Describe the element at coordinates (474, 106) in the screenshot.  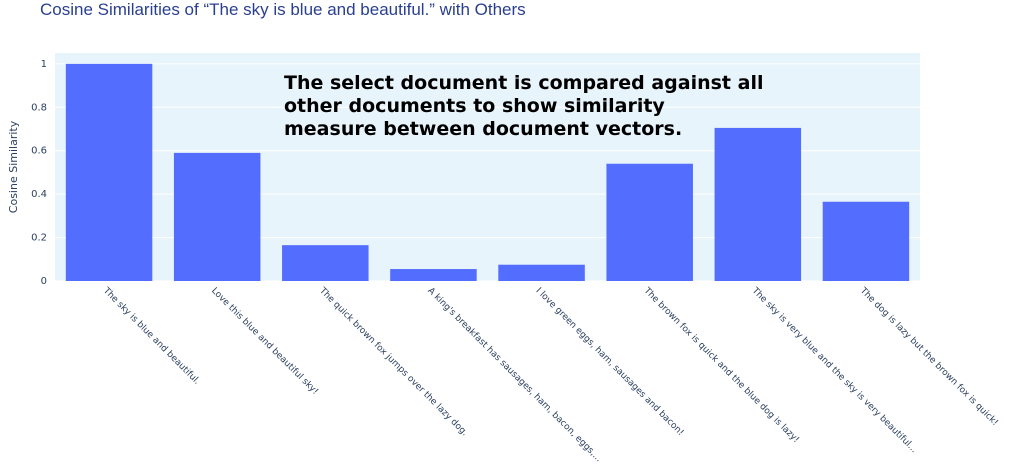
I see `annotation-line: other documents to show similarity` at that location.